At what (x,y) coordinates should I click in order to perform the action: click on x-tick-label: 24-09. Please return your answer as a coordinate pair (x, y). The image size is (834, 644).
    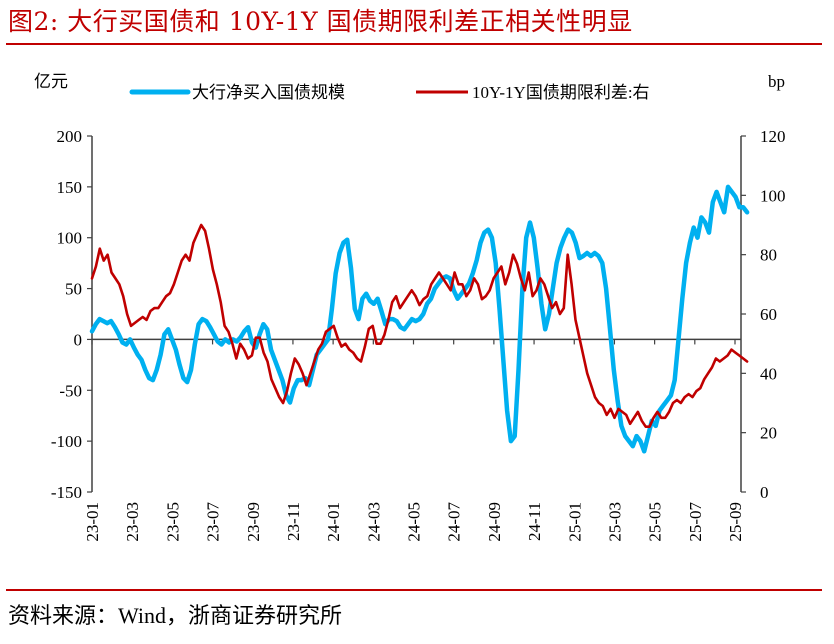
    Looking at the image, I should click on (494, 522).